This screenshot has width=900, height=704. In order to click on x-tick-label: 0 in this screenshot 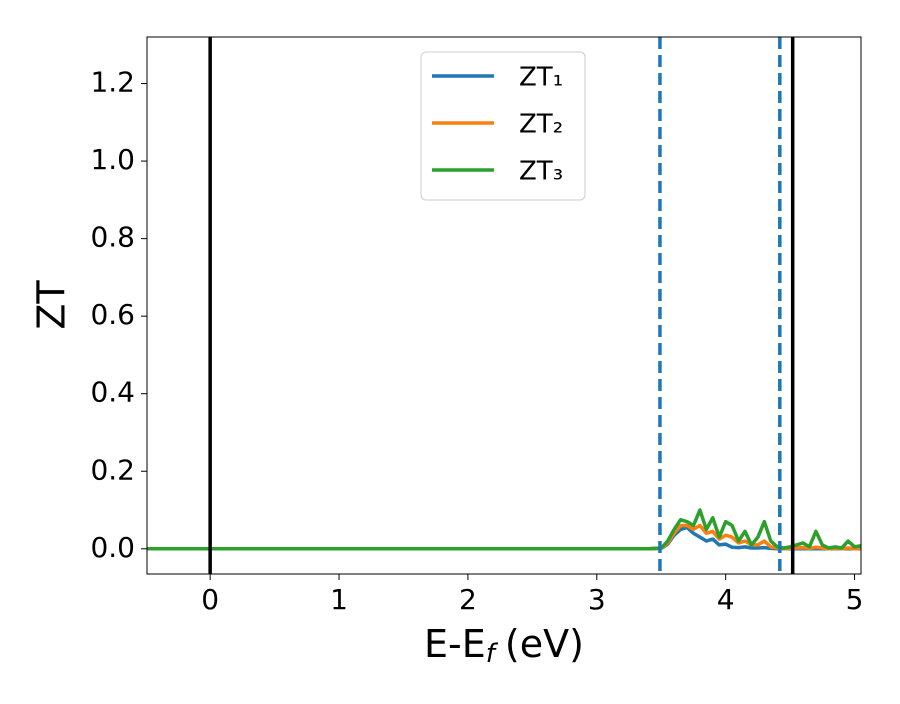, I will do `click(210, 599)`.